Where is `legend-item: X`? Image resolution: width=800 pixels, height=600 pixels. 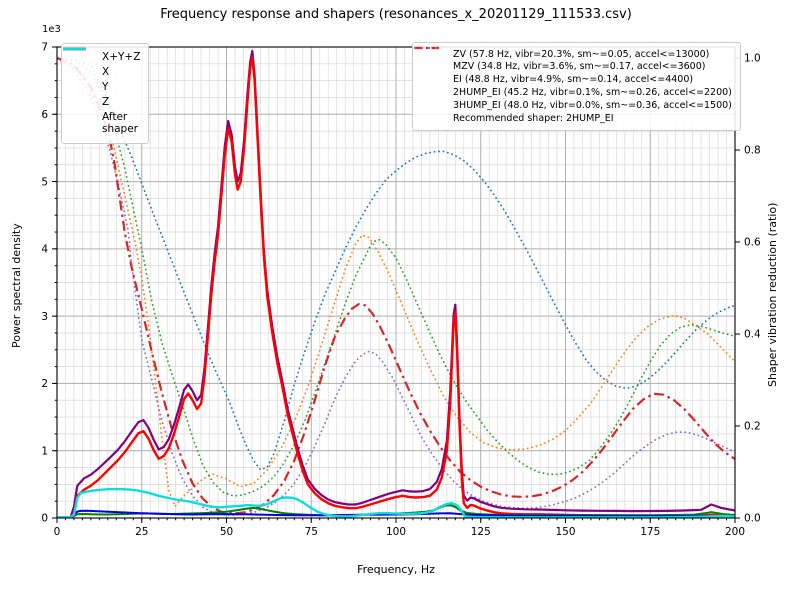
legend-item: X is located at coordinates (101, 63).